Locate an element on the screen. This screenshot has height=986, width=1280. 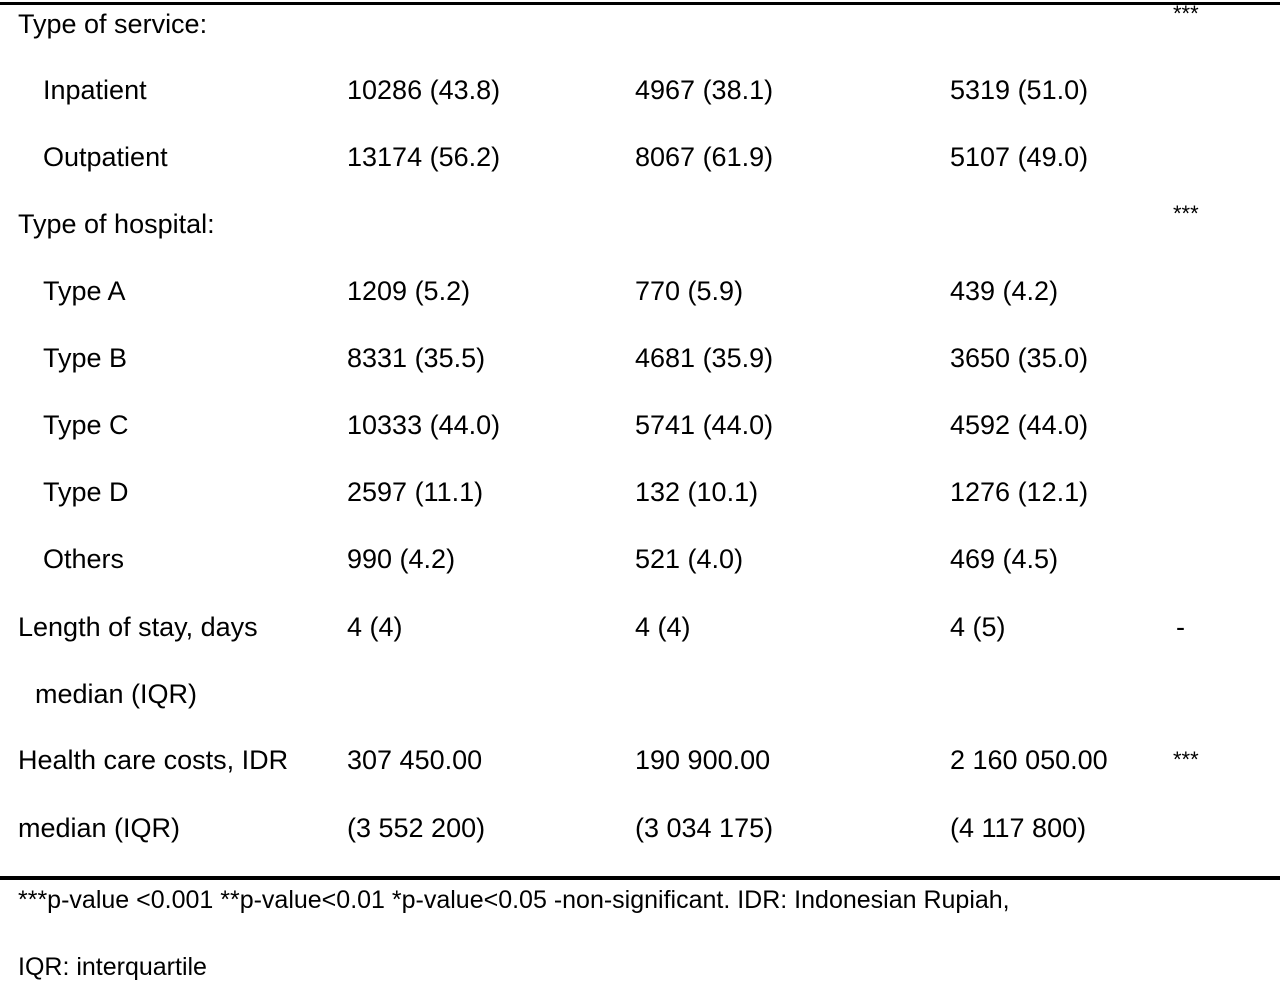
table-cell: 521 (4.0) is located at coordinates (689, 559).